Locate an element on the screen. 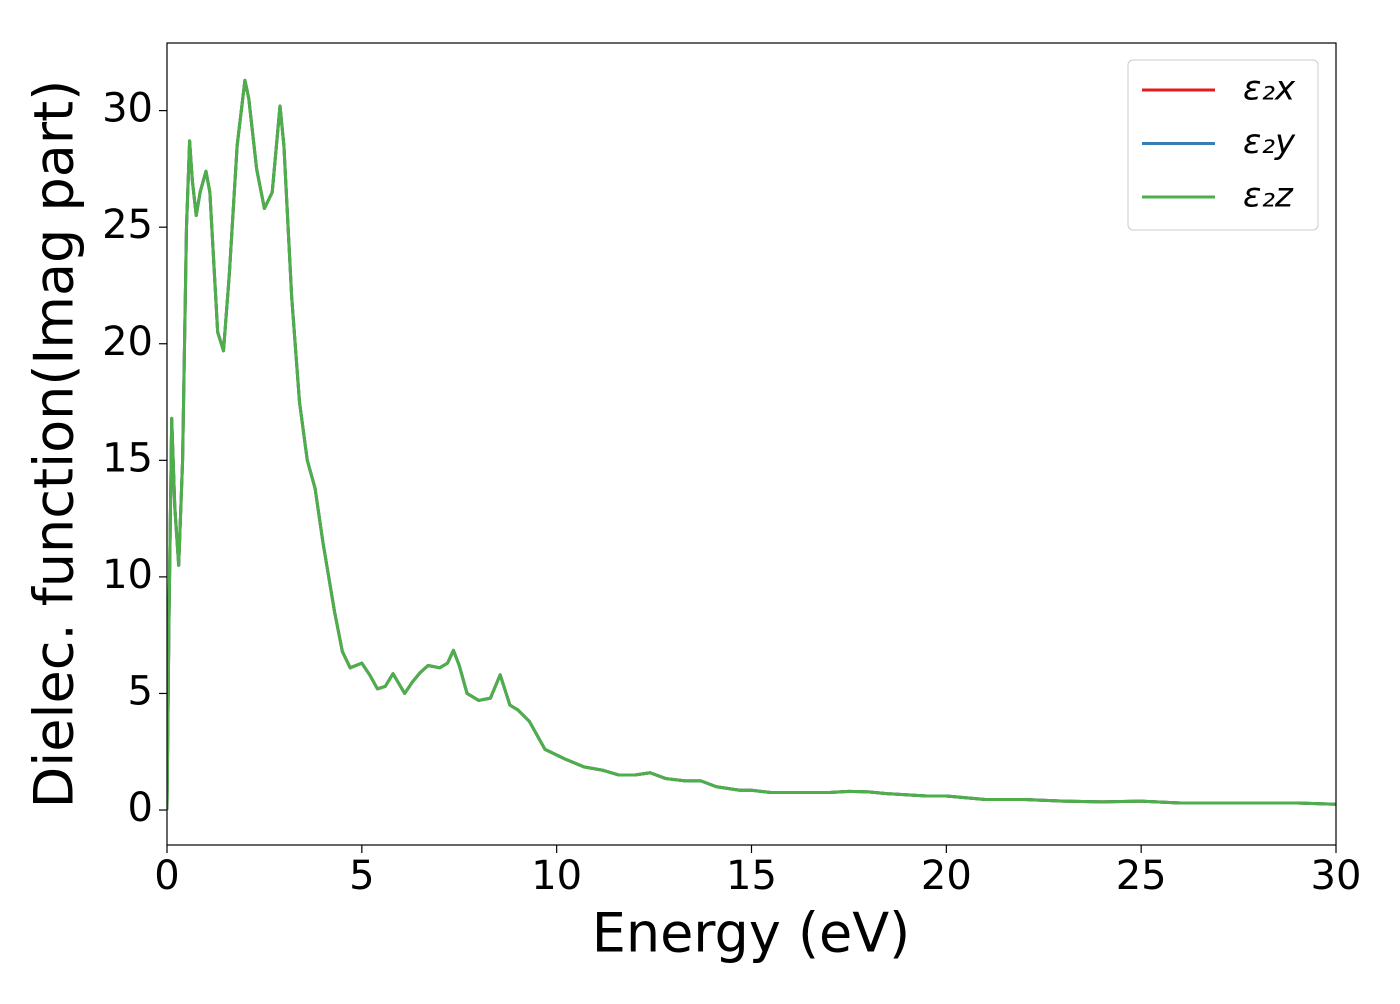 The height and width of the screenshot is (1004, 1400). legend-box is located at coordinates (1223, 145).